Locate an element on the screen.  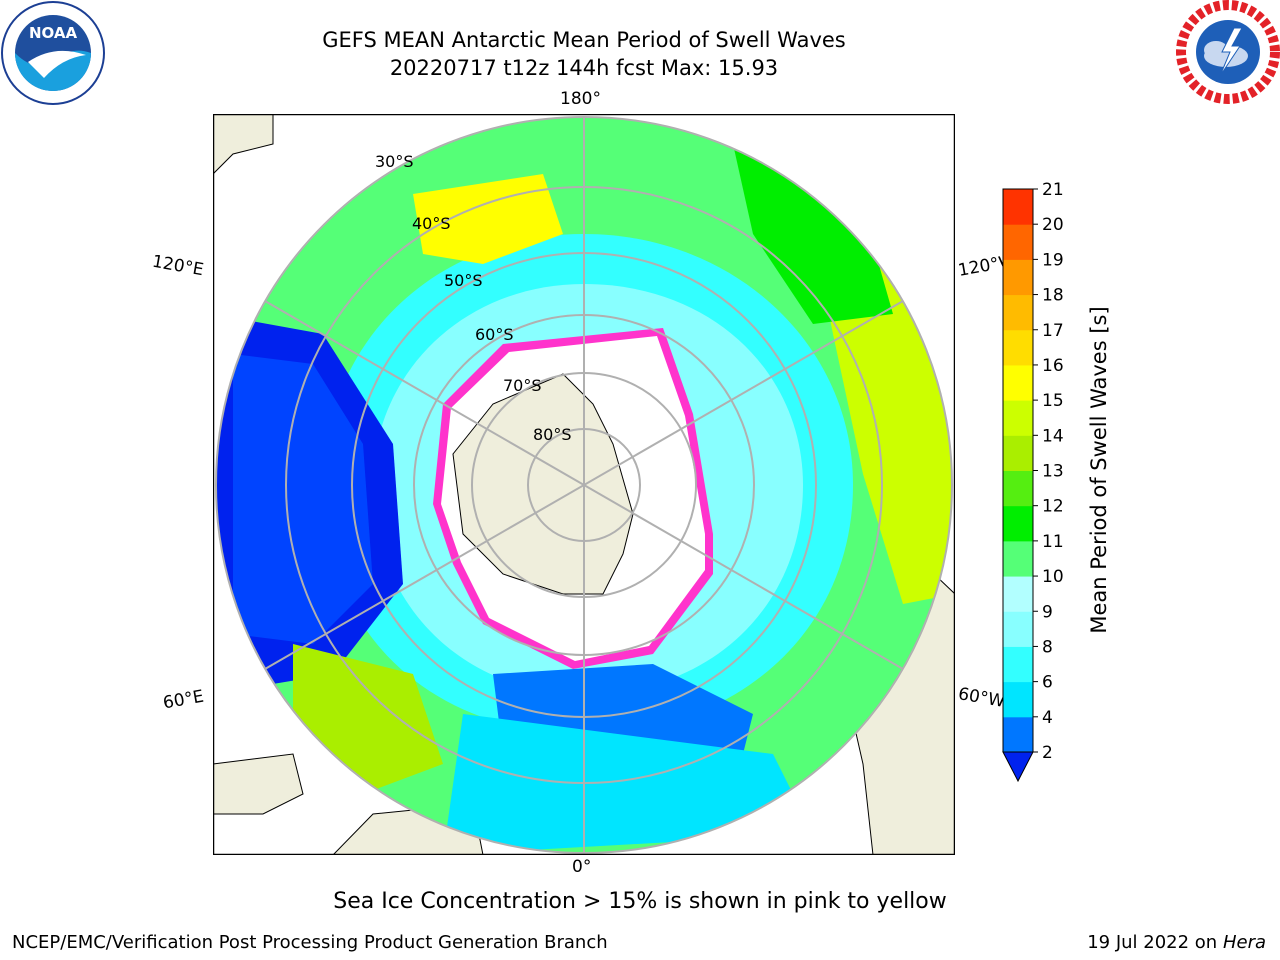
colorbar-tick-label: 13 is located at coordinates (1053, 472).